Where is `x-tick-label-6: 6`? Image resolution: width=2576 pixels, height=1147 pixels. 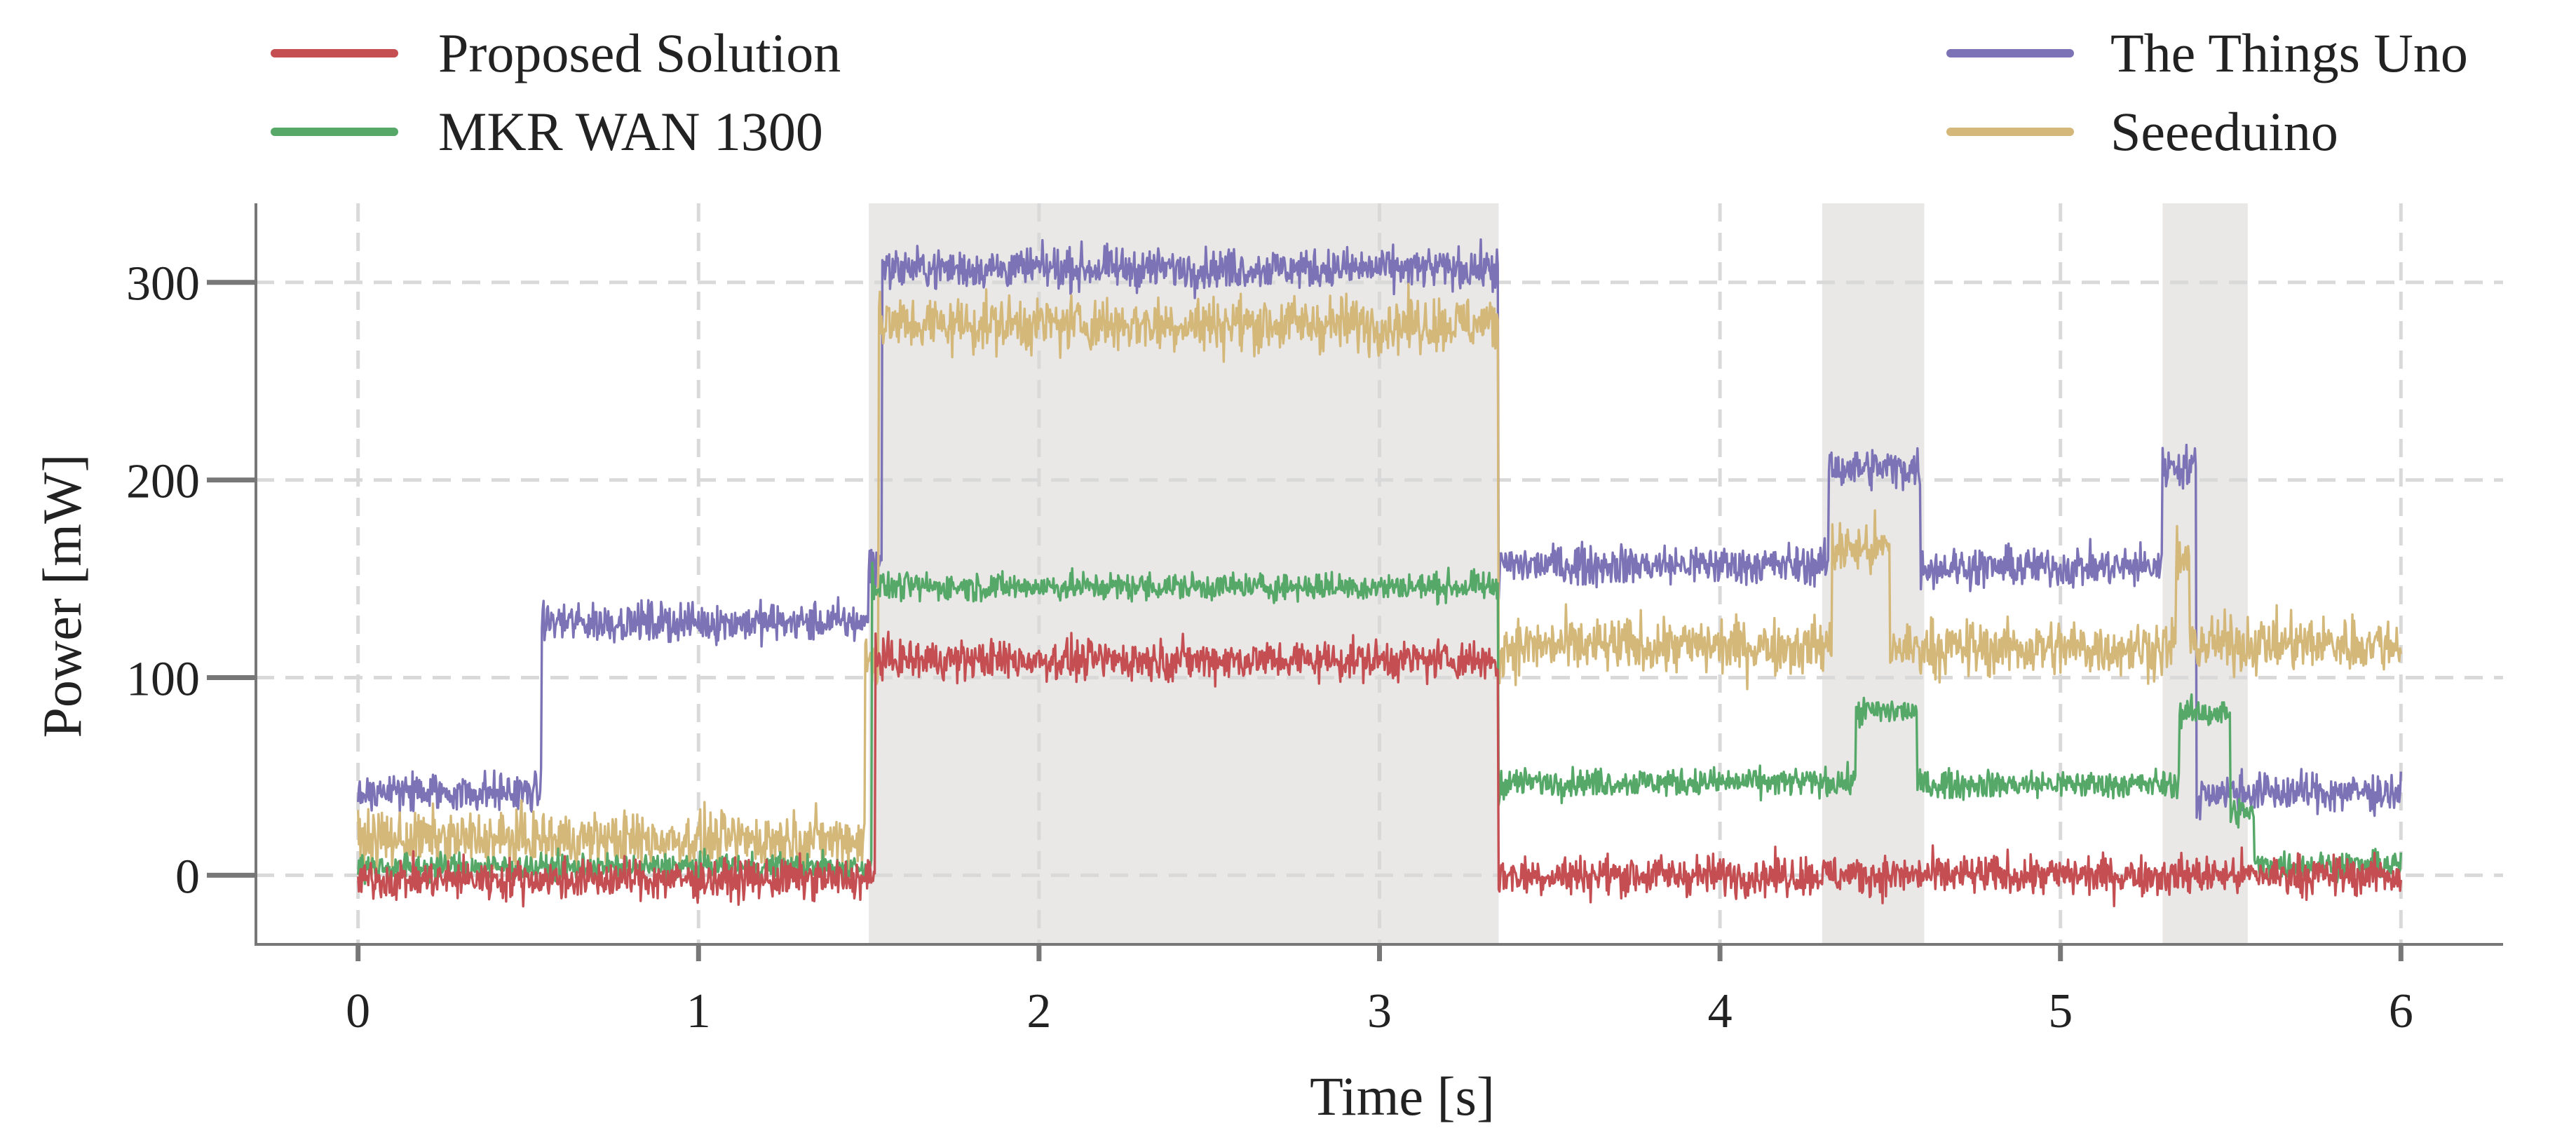 x-tick-label-6: 6 is located at coordinates (2401, 1011).